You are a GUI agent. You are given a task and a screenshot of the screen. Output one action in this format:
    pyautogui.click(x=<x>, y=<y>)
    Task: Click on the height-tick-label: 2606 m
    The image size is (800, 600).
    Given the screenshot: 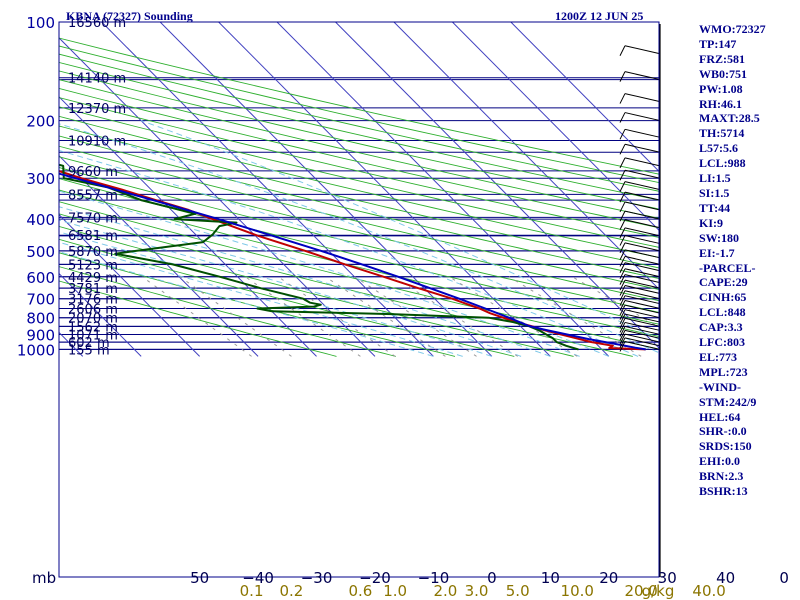 What is the action you would take?
    pyautogui.click(x=93, y=310)
    